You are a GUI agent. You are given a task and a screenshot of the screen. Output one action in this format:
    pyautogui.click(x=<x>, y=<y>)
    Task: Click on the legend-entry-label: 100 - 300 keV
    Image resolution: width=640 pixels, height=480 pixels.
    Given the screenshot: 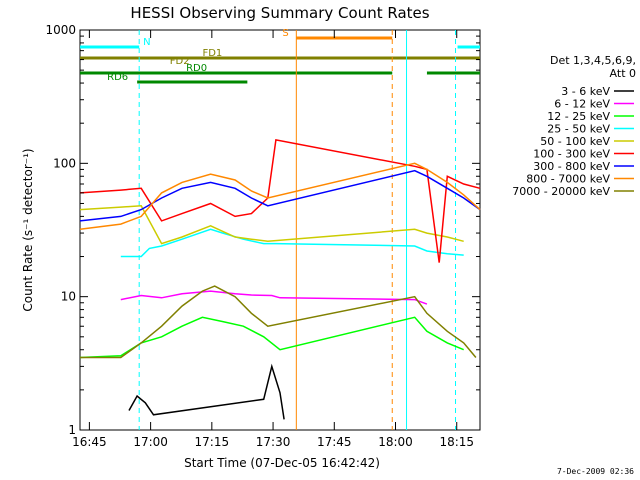 What is the action you would take?
    pyautogui.click(x=571, y=154)
    